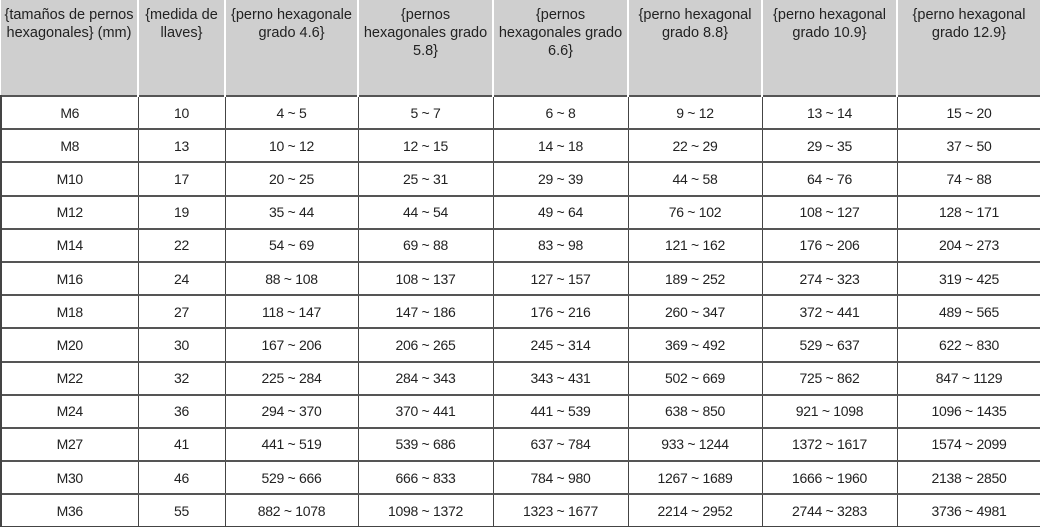  Describe the element at coordinates (968, 378) in the screenshot. I see `table-cell: 847 ~ 1129` at that location.